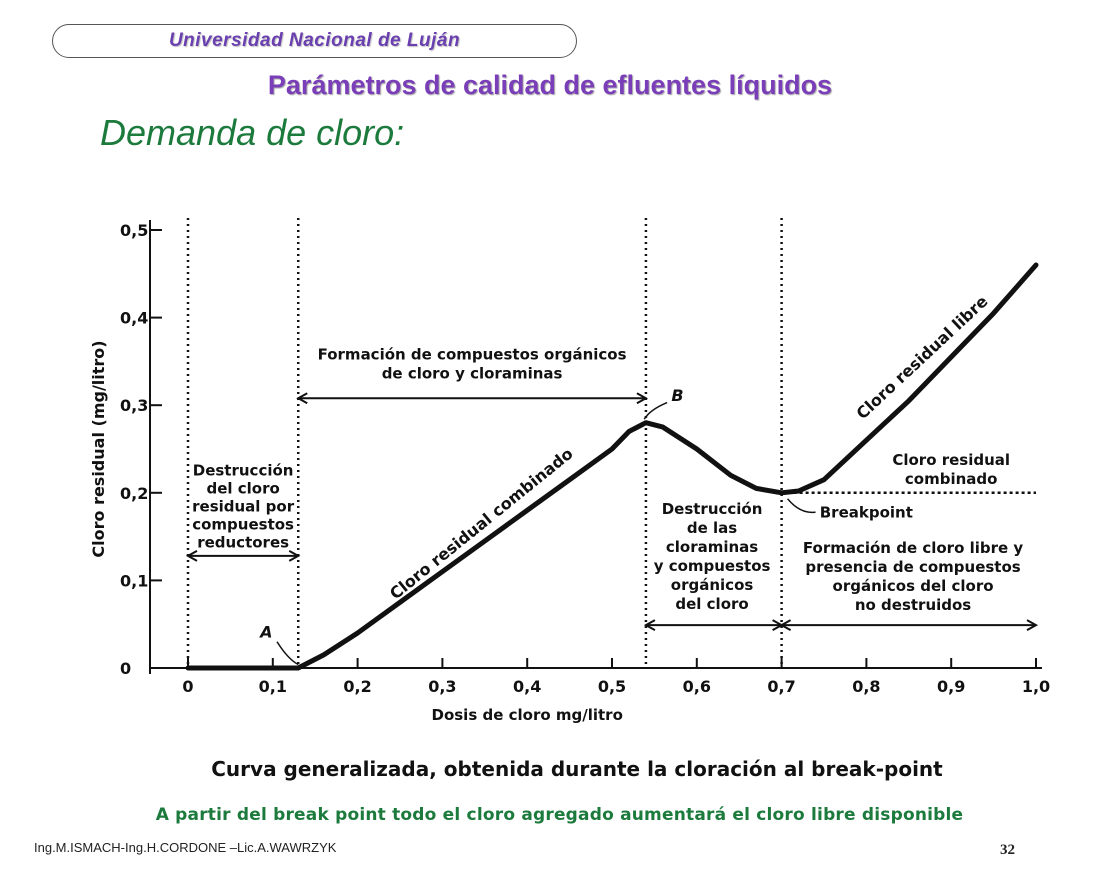  What do you see at coordinates (527, 686) in the screenshot?
I see `x-tick-label-4: 0,4` at bounding box center [527, 686].